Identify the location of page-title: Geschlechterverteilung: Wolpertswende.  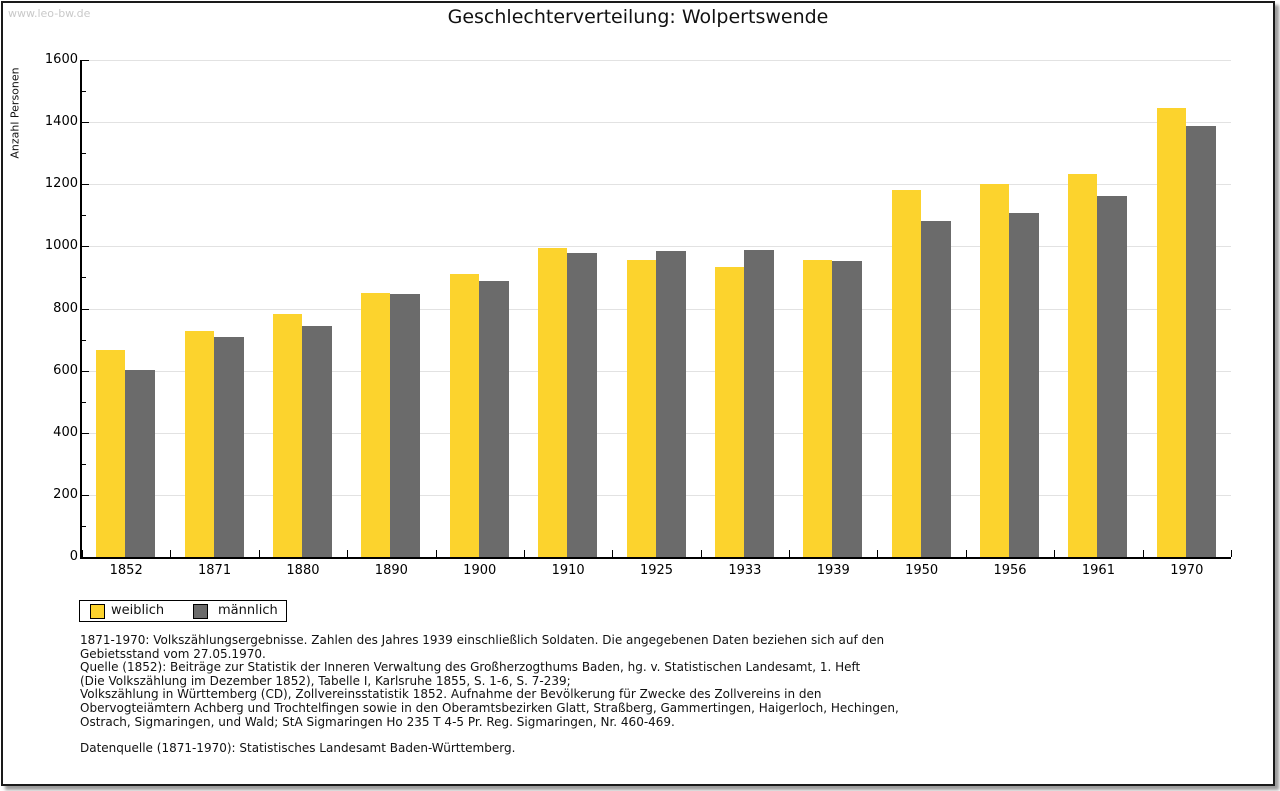
(638, 17).